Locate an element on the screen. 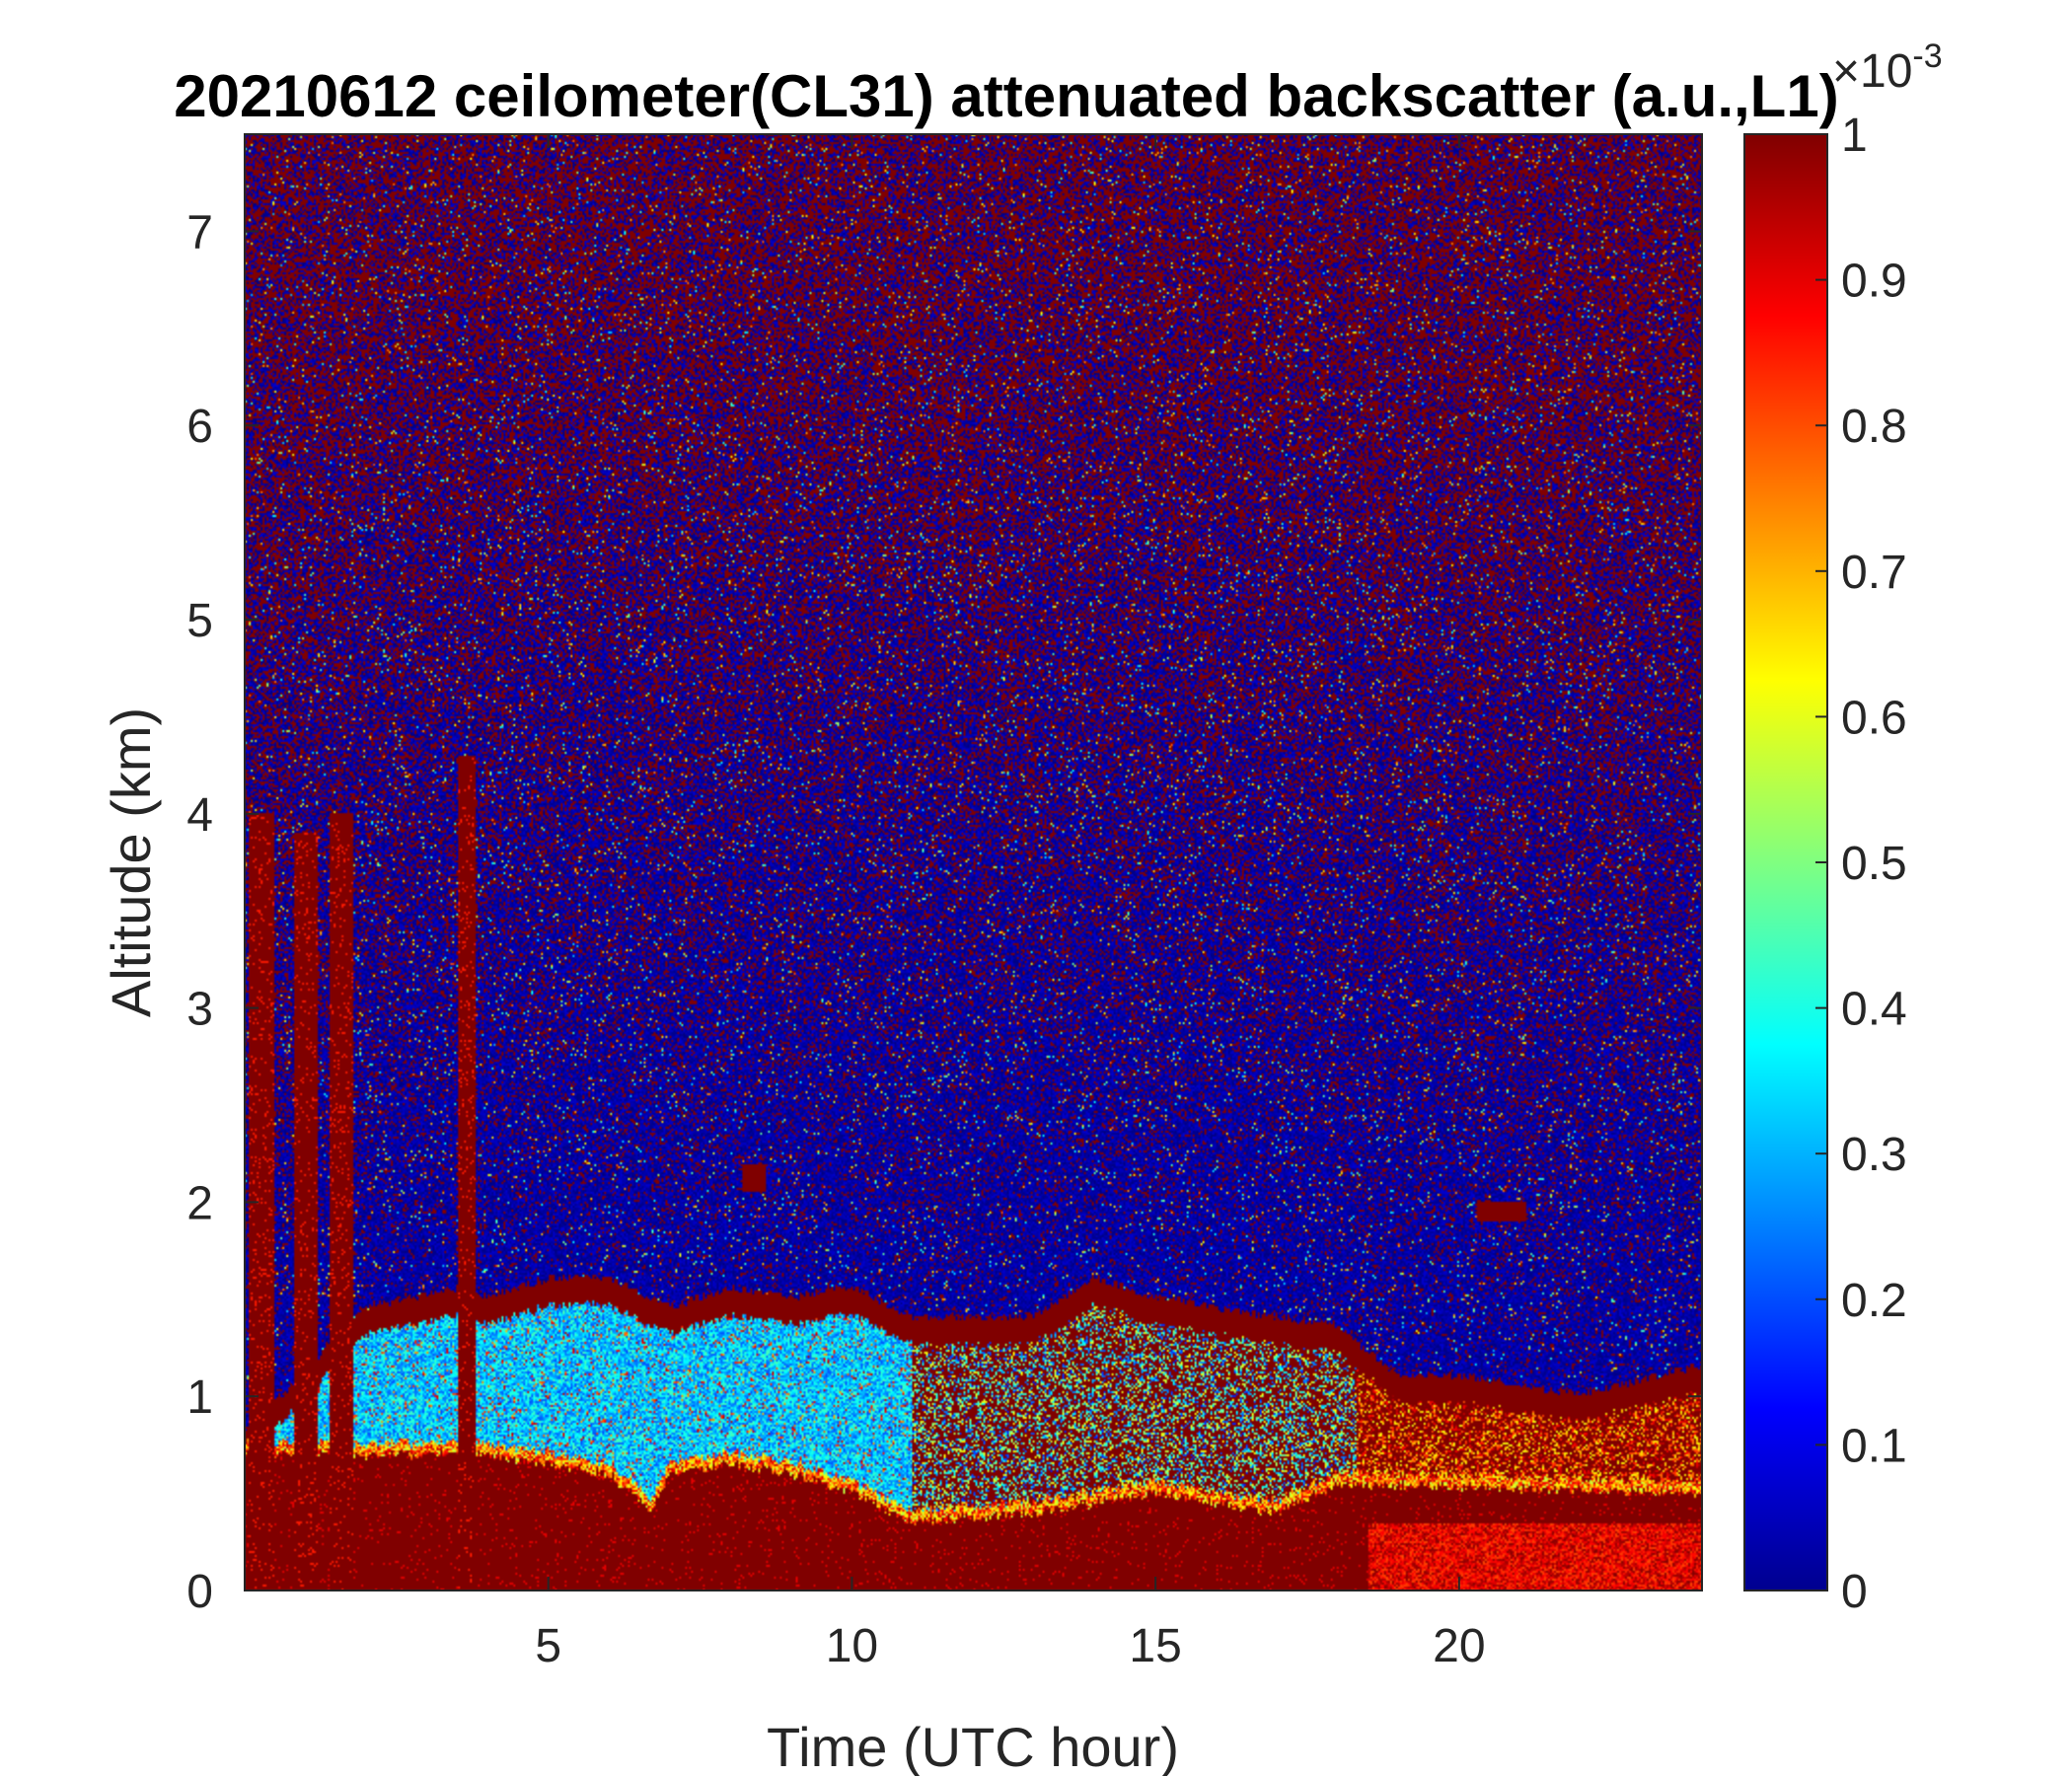 This screenshot has height=1776, width=2072. colorbar-tick-label: 0.9 is located at coordinates (1874, 282).